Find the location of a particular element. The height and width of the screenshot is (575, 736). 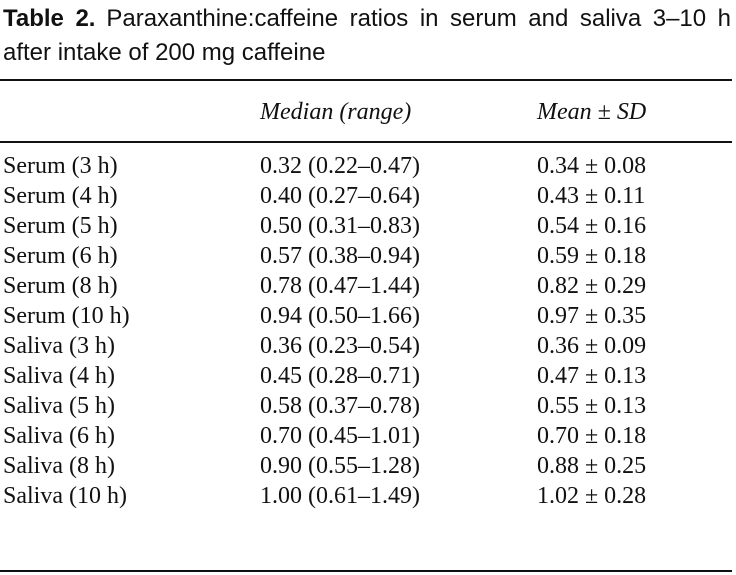

row-label: Serum (3 h) is located at coordinates (60, 166).